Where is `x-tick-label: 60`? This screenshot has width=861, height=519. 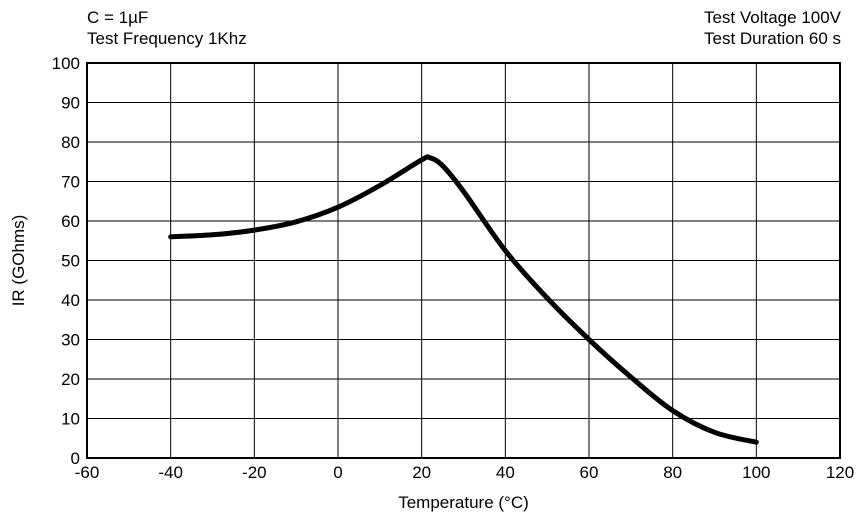 x-tick-label: 60 is located at coordinates (589, 472).